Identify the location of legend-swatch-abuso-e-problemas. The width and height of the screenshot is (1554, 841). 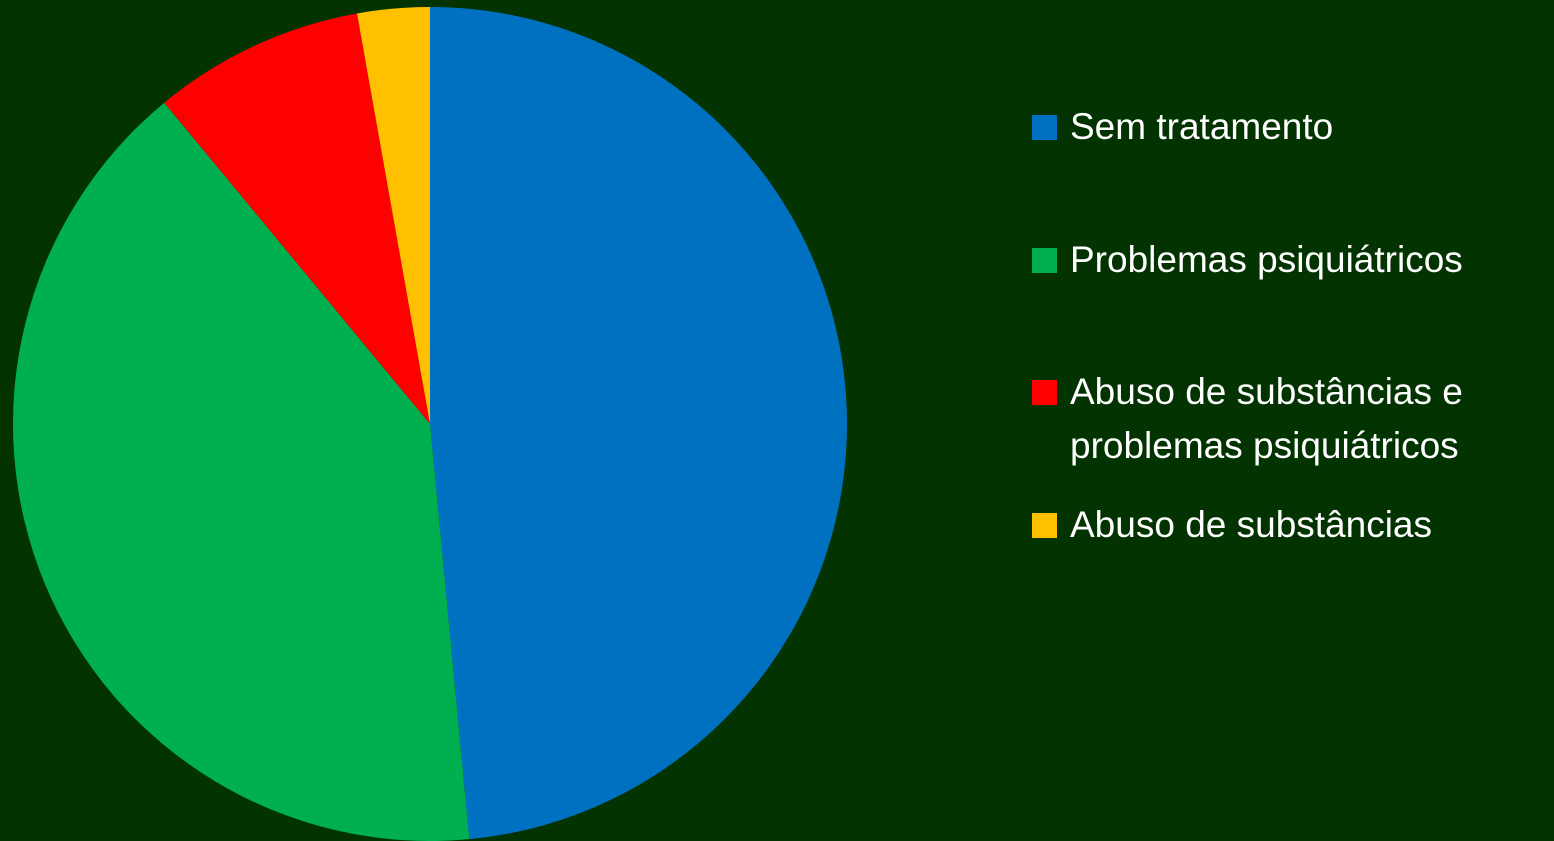
(1044, 392).